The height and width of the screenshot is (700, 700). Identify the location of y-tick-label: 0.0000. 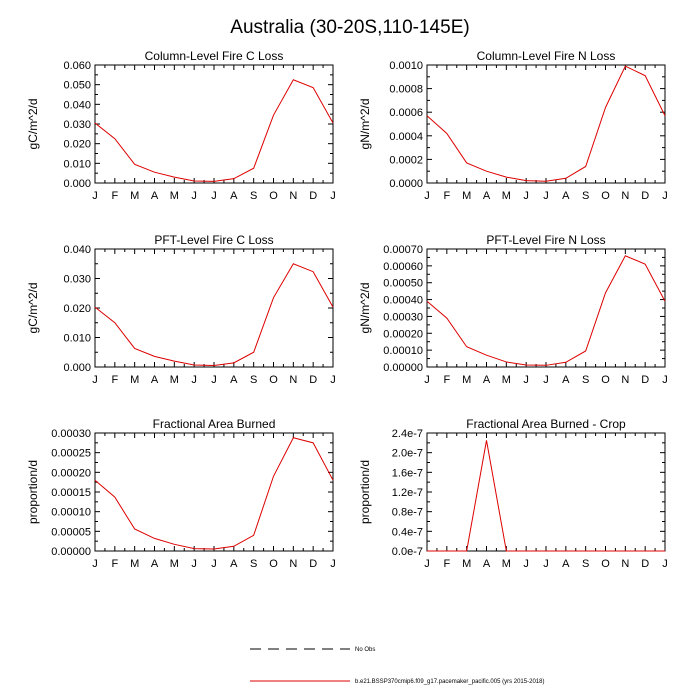
(406, 184).